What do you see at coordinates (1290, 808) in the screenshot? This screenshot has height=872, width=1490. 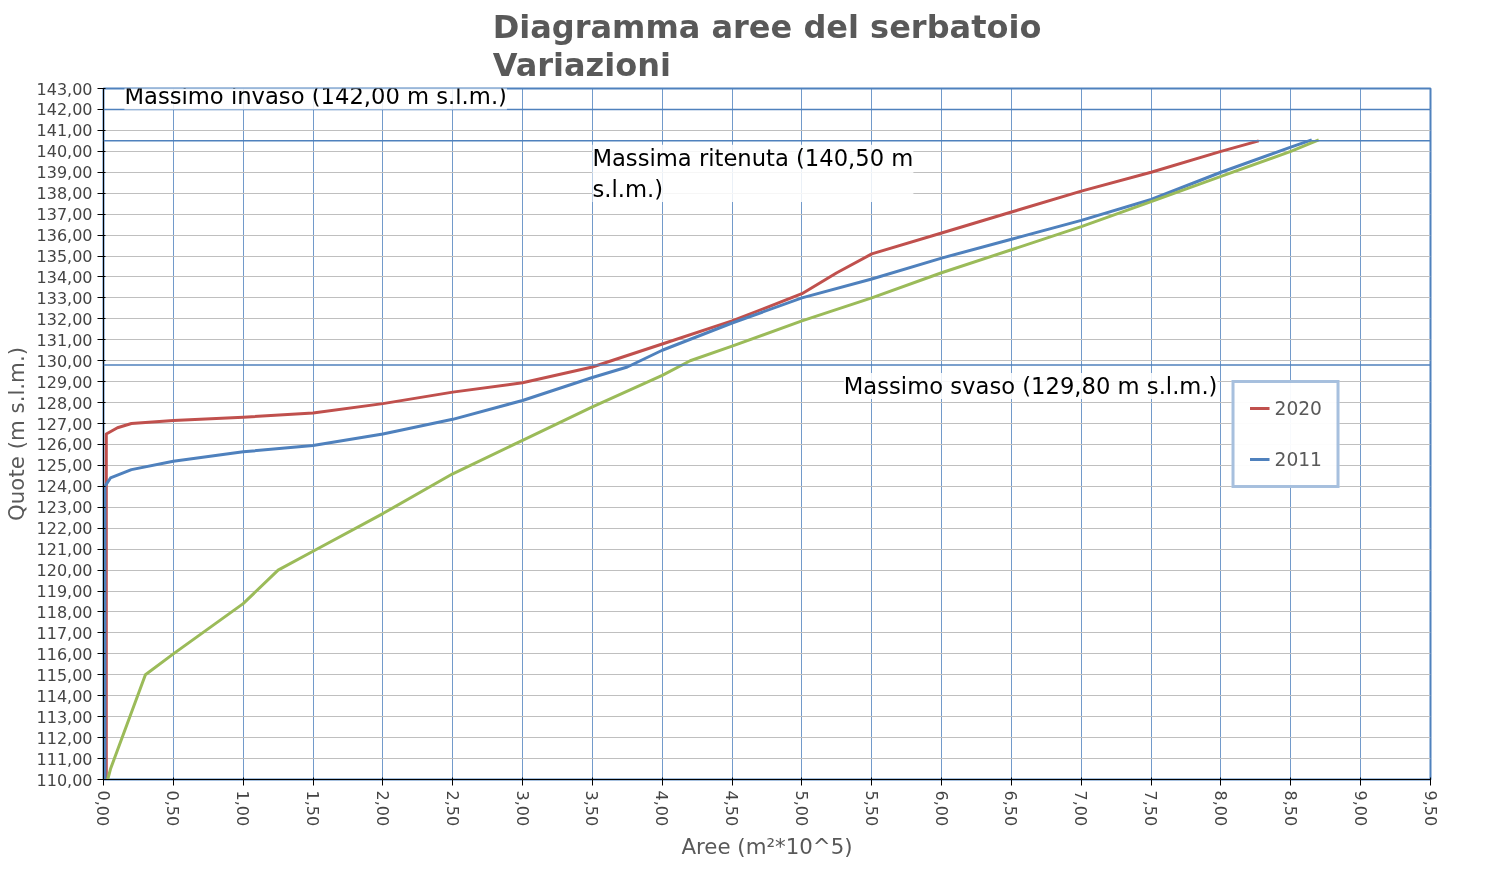 I see `x-tick-label: 8,50` at bounding box center [1290, 808].